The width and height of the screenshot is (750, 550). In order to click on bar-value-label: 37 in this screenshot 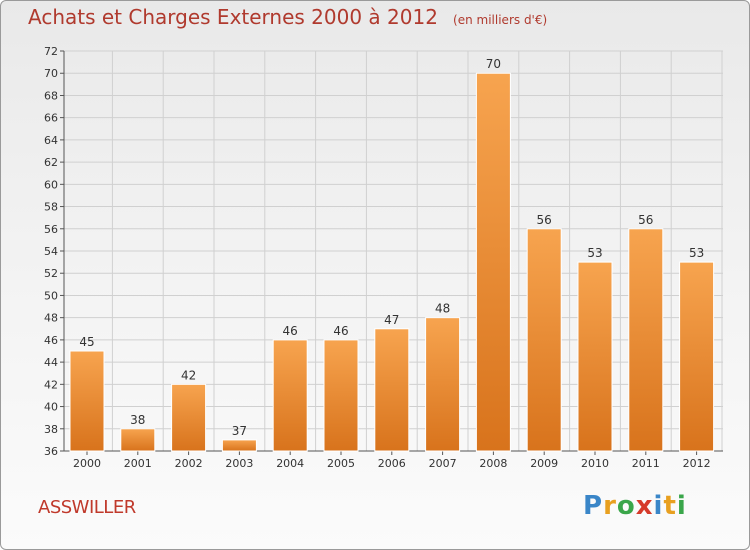, I will do `click(239, 431)`.